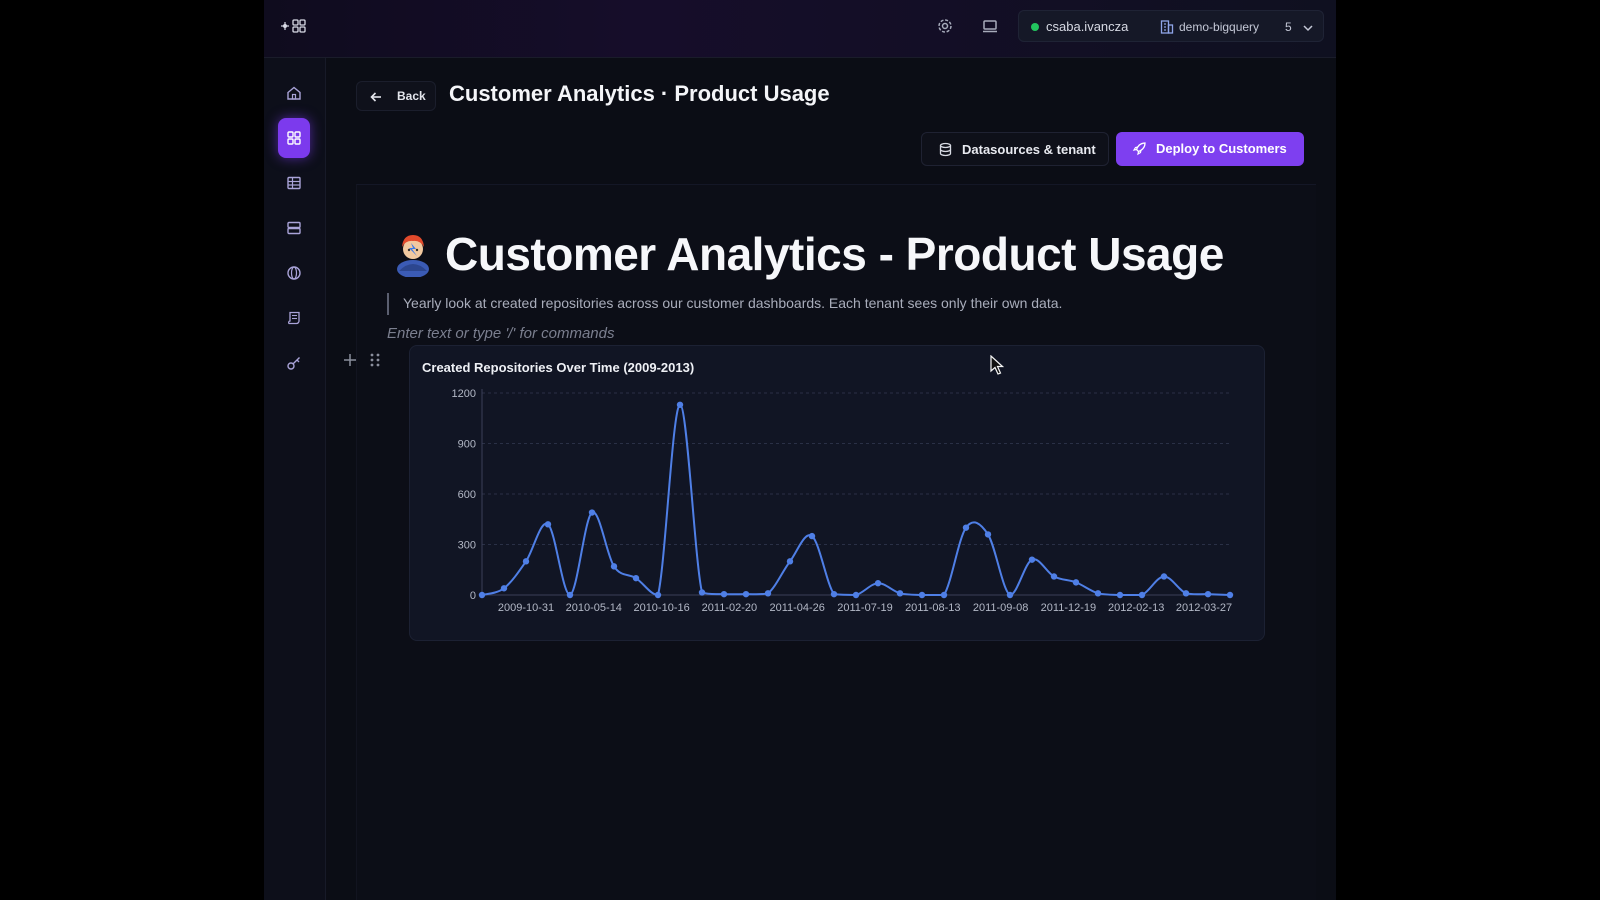 Image resolution: width=1600 pixels, height=900 pixels. I want to click on y-tick-label: 600, so click(467, 495).